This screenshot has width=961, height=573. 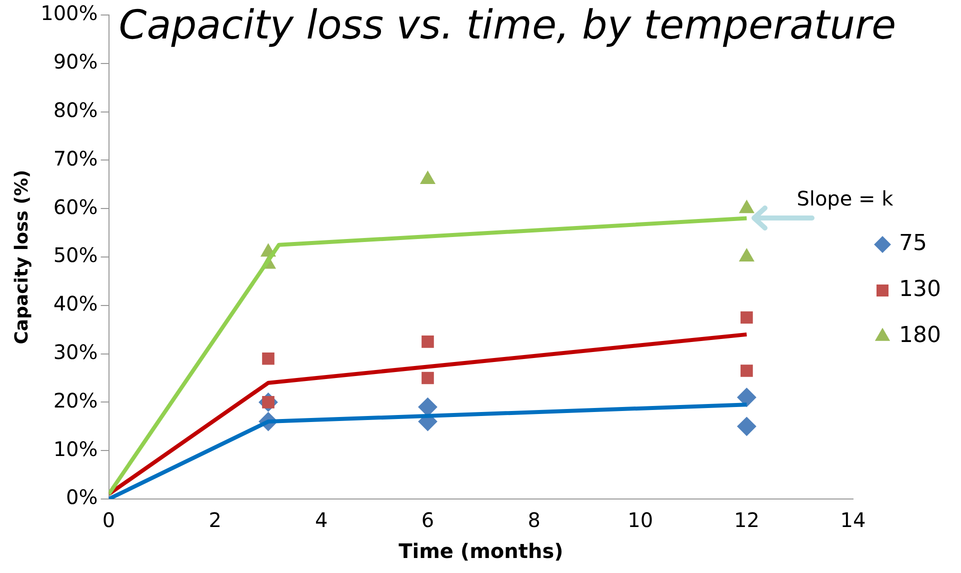 What do you see at coordinates (75, 62) in the screenshot?
I see `y-tick-label: 90%` at bounding box center [75, 62].